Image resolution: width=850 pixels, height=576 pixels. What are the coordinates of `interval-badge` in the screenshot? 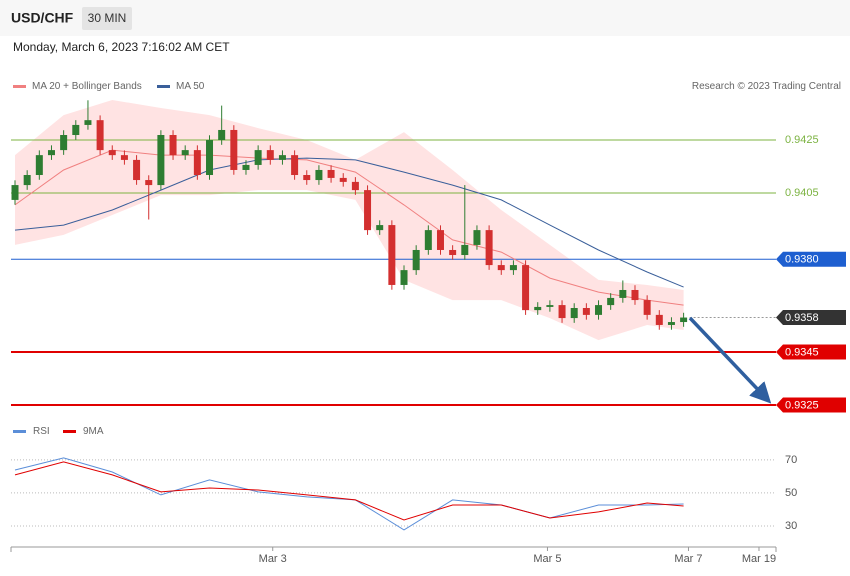 It's located at (107, 18).